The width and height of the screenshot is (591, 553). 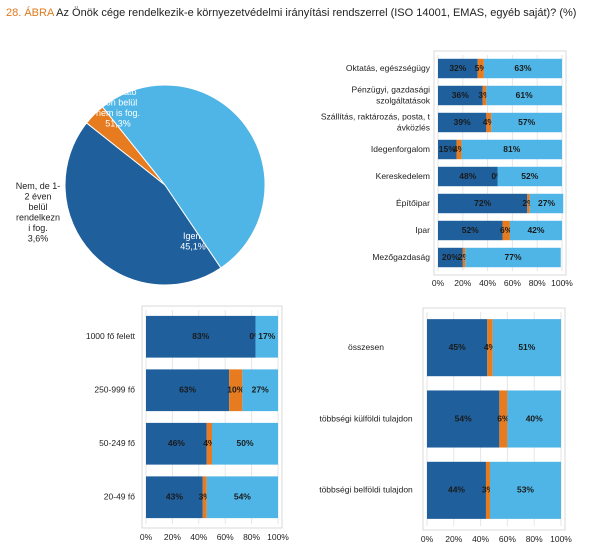 What do you see at coordinates (422, 230) in the screenshot?
I see `category-label: Ipar` at bounding box center [422, 230].